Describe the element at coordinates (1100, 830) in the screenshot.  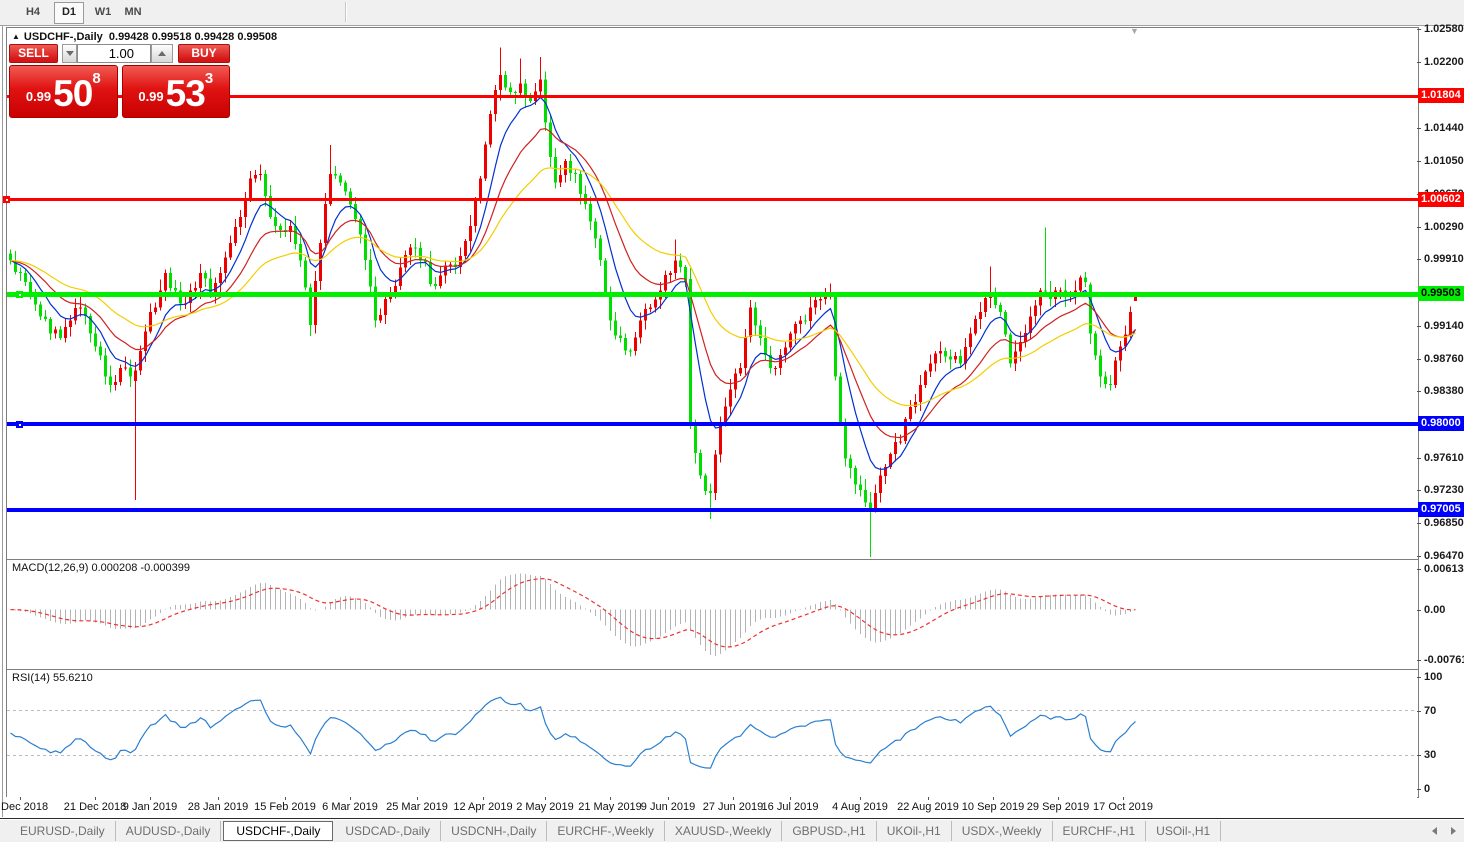
I see `tab-eurchf-h1: EURCHF-,H1` at that location.